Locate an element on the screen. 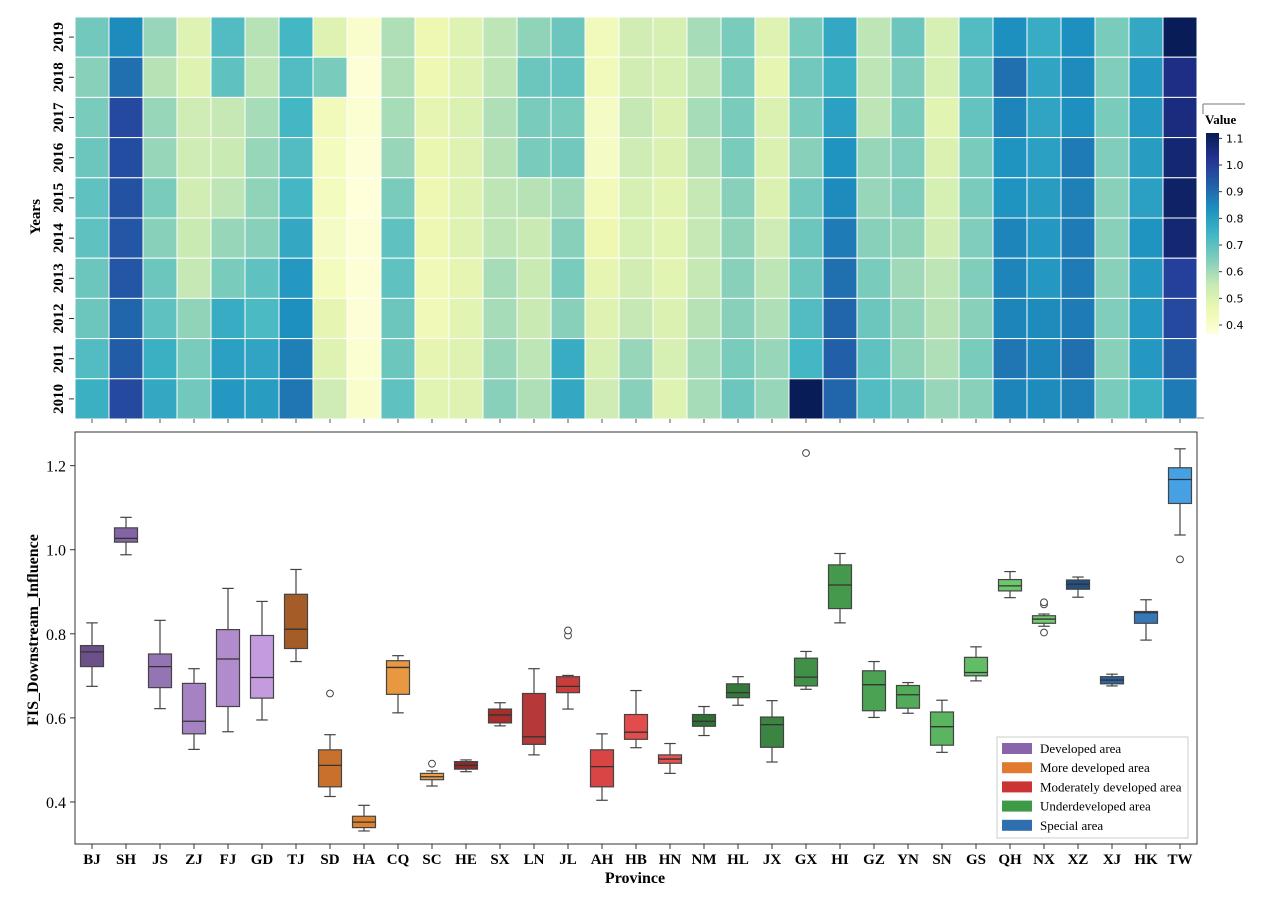 The image size is (1267, 907). boxplot-x-tick-label: NM is located at coordinates (704, 860).